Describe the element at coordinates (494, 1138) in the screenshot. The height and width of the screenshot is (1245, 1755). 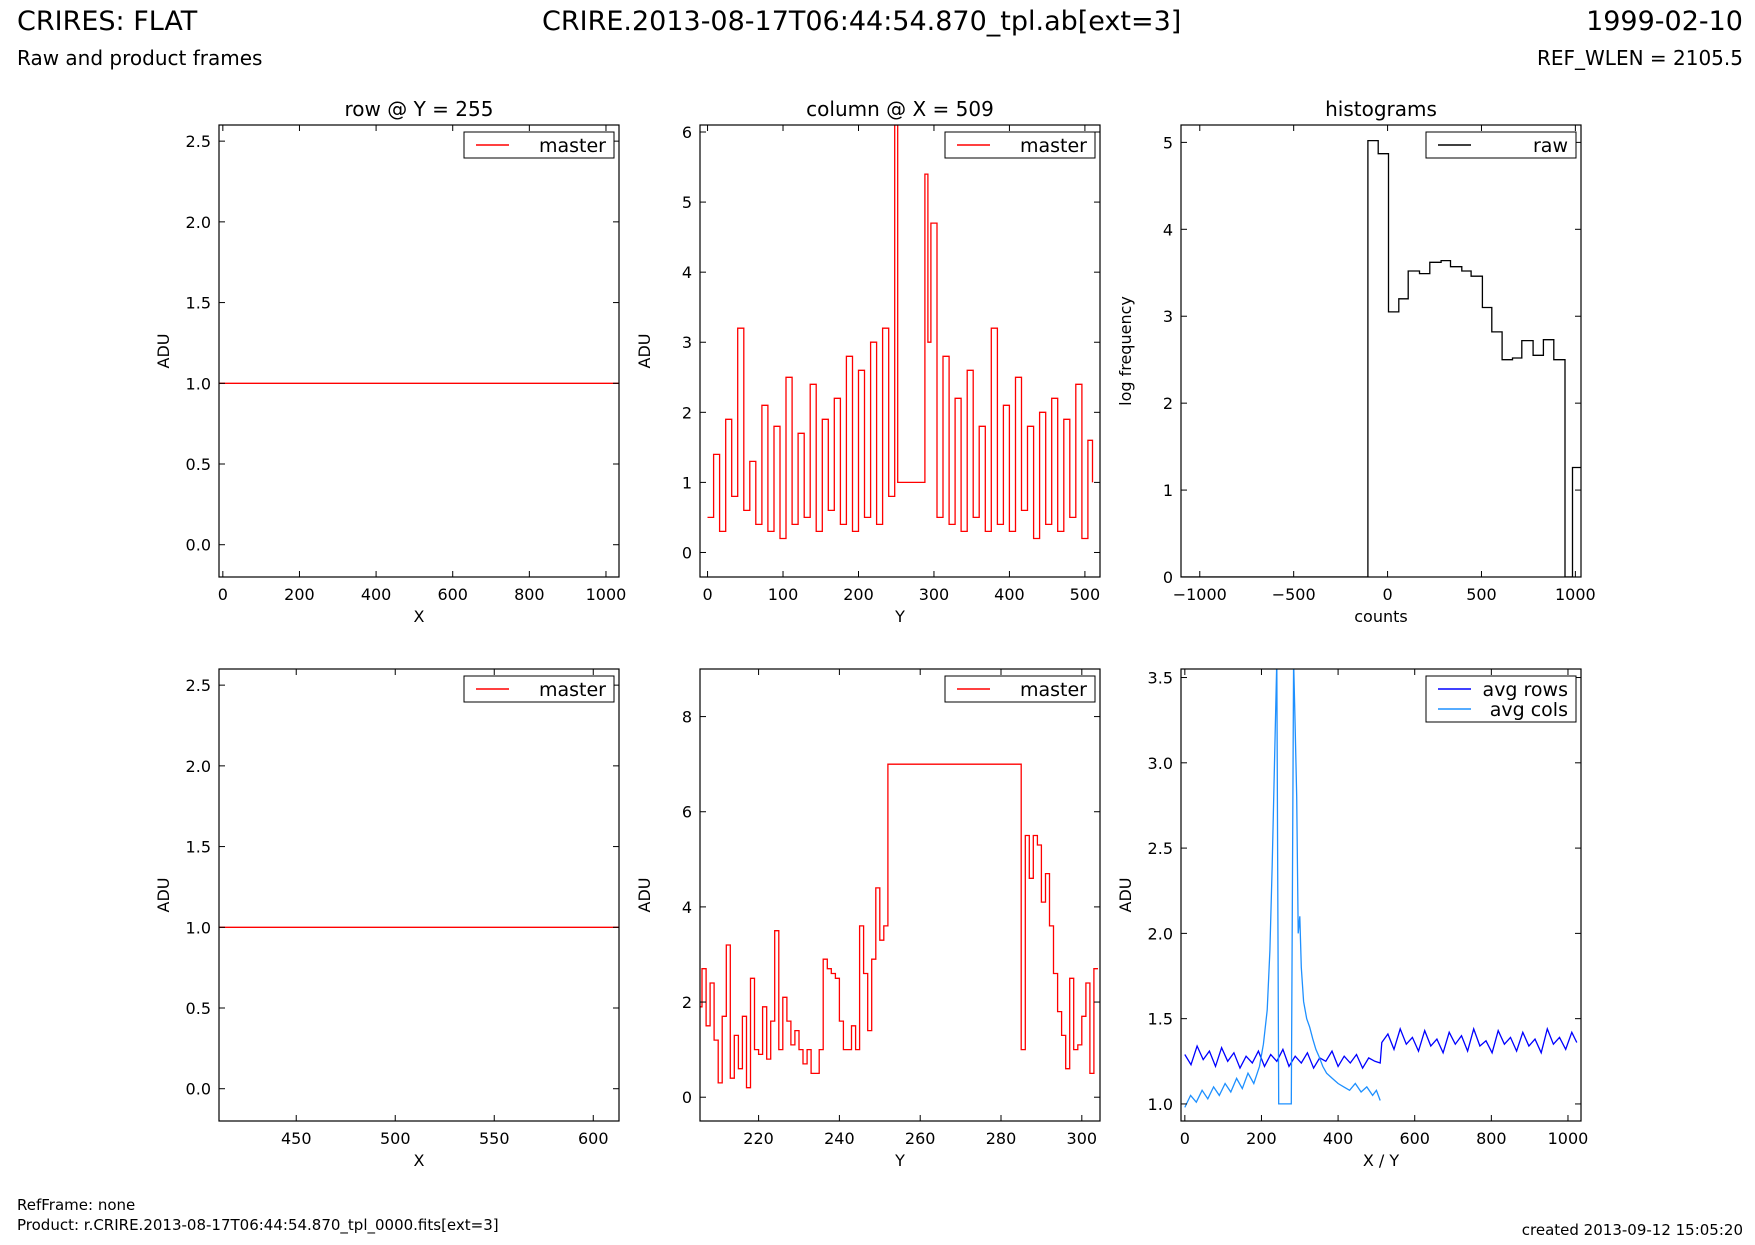
I see `x-tick-label: 550` at that location.